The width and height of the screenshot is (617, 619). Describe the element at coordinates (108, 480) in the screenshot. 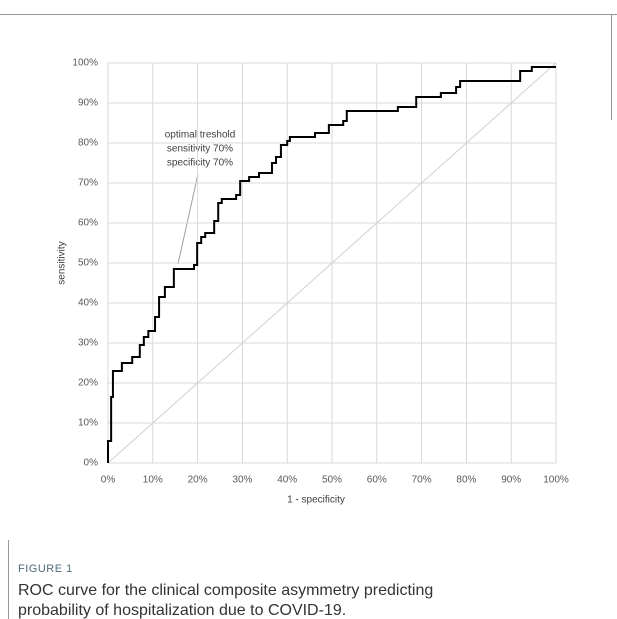

I see `x-tick-label: 0%` at that location.